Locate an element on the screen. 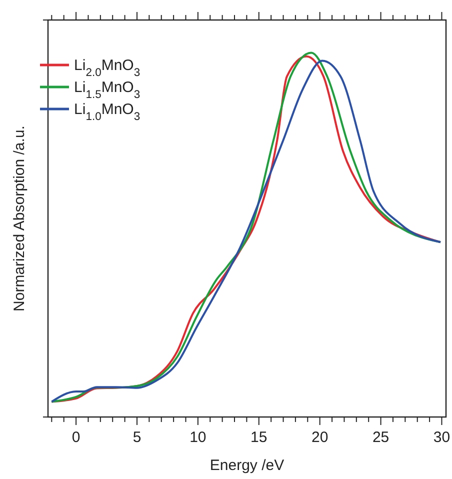 The height and width of the screenshot is (479, 452). x-tick-label: 15 is located at coordinates (259, 437).